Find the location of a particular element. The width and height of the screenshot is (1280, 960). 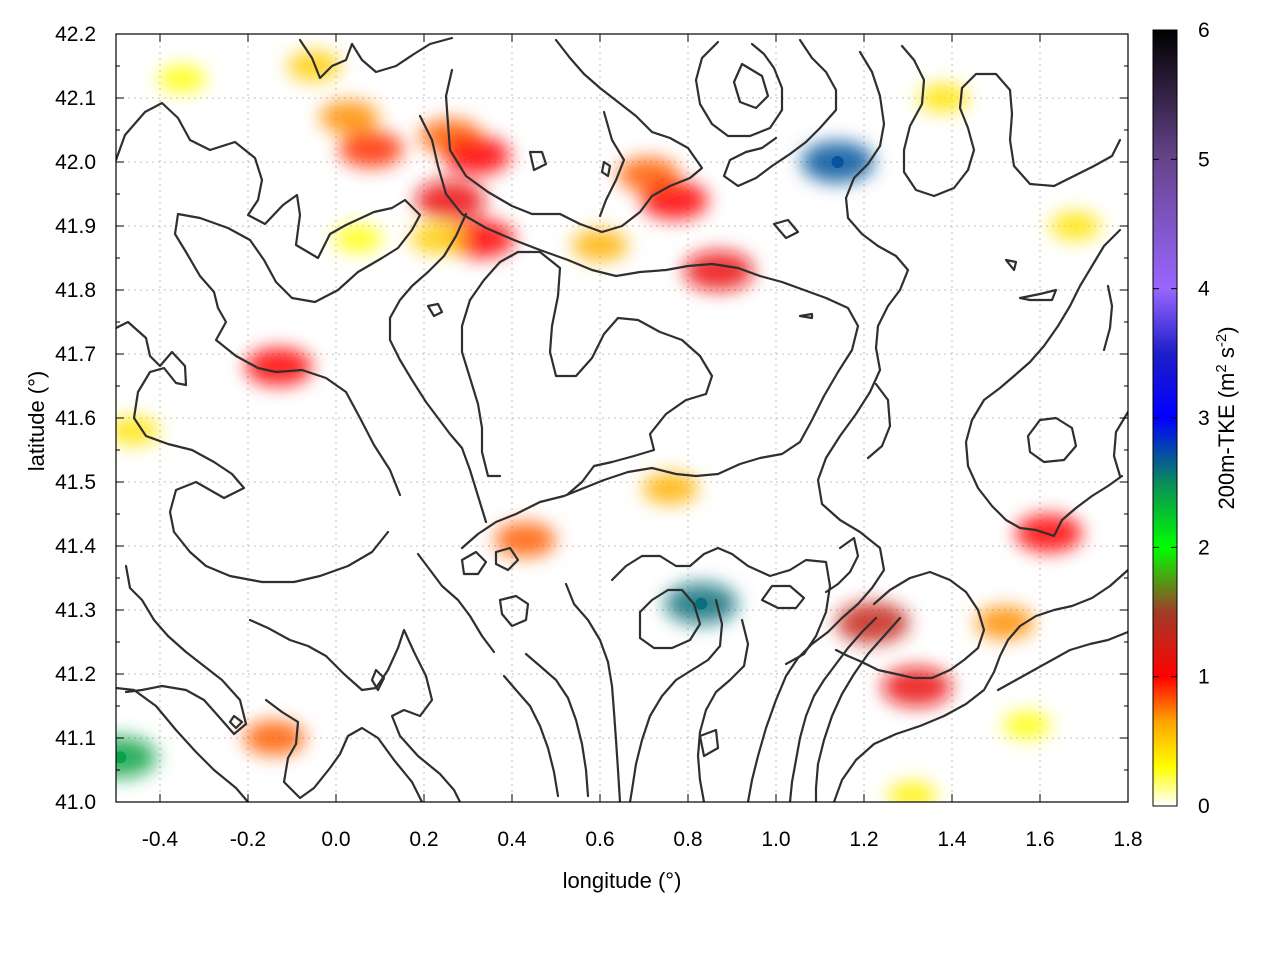

colorbar-tick-label: 3 is located at coordinates (1204, 418).